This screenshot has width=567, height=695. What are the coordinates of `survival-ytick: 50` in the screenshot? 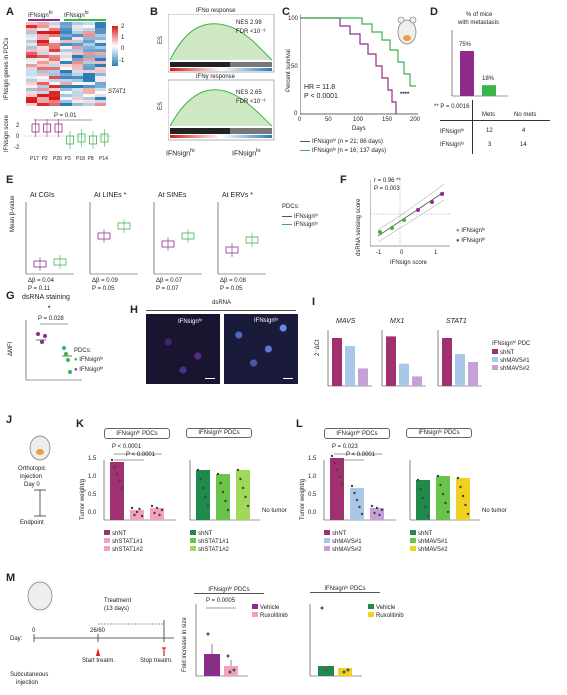 It's located at (294, 67).